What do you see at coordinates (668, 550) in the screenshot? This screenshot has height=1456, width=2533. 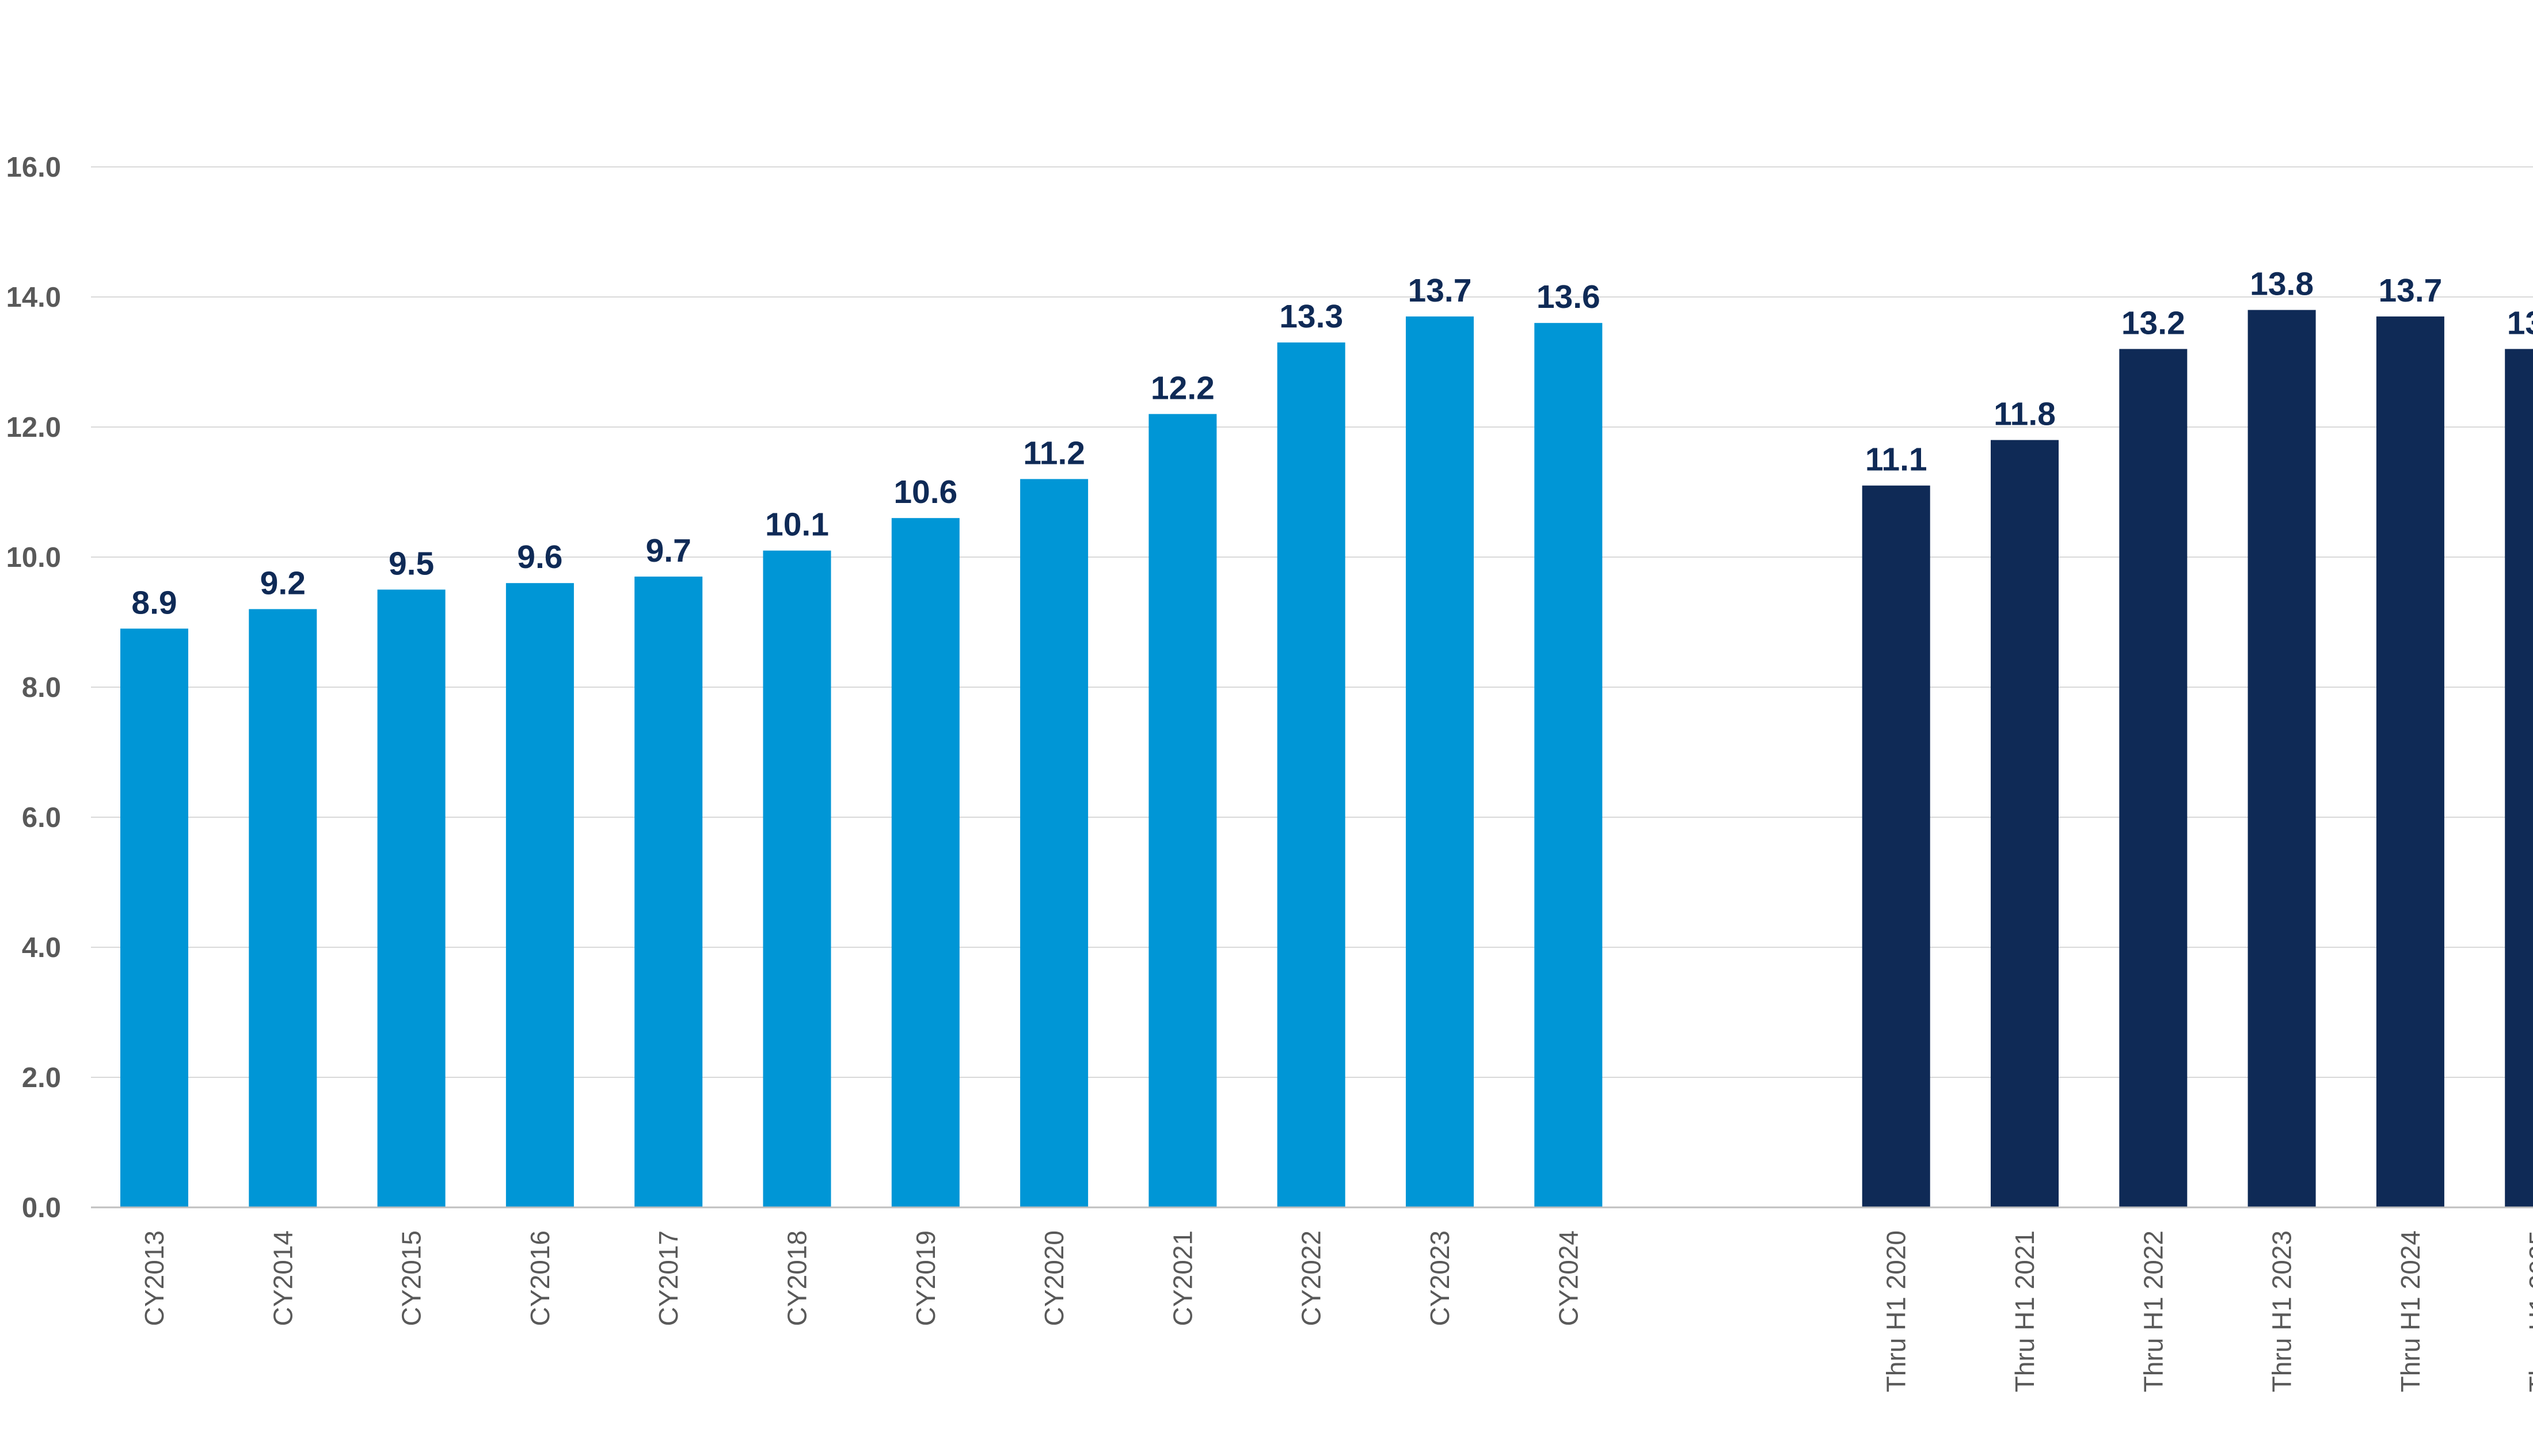 I see `data-label: 9.7` at bounding box center [668, 550].